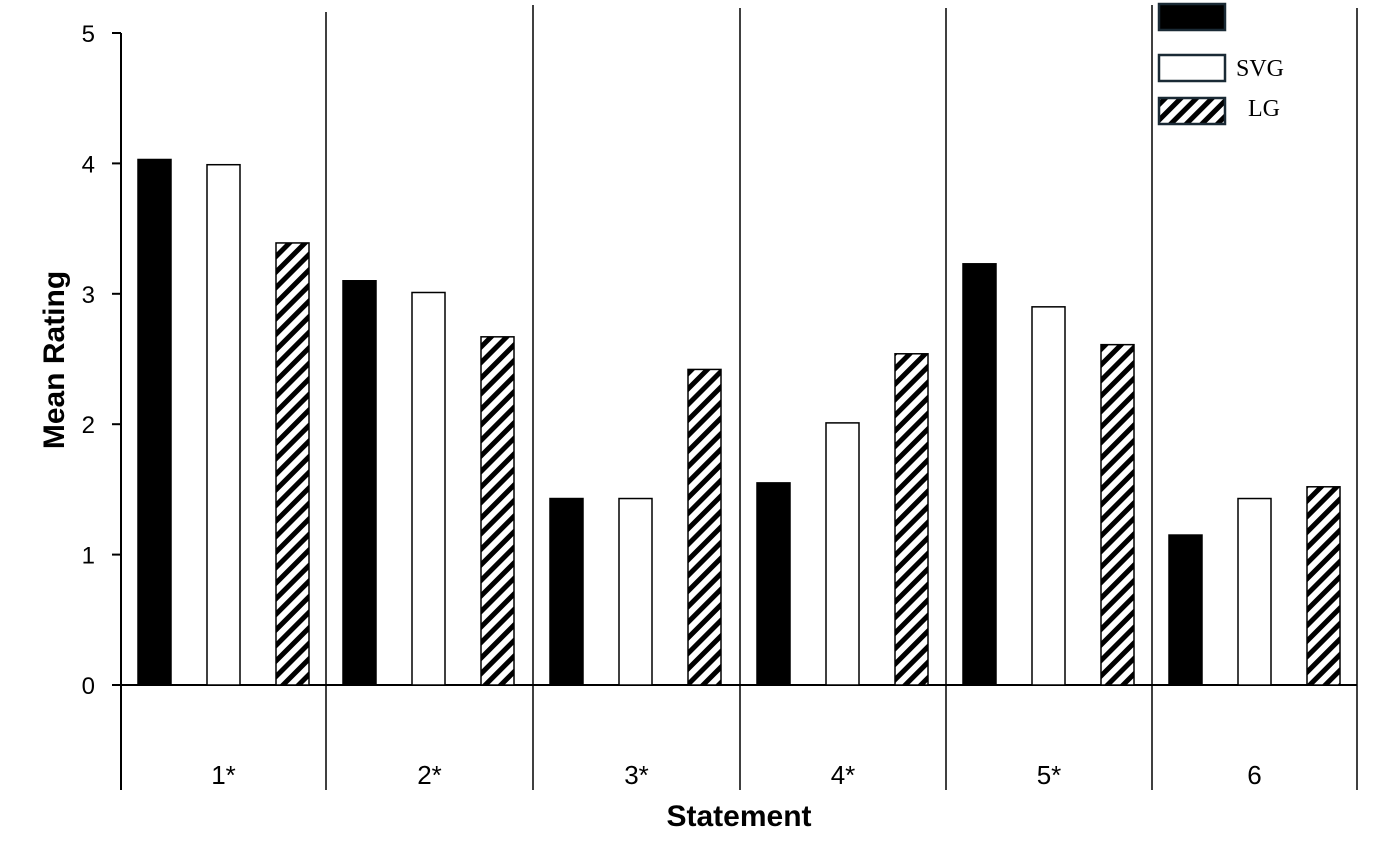 The height and width of the screenshot is (864, 1382). What do you see at coordinates (54, 360) in the screenshot?
I see `y-axis-title: Mean Rating` at bounding box center [54, 360].